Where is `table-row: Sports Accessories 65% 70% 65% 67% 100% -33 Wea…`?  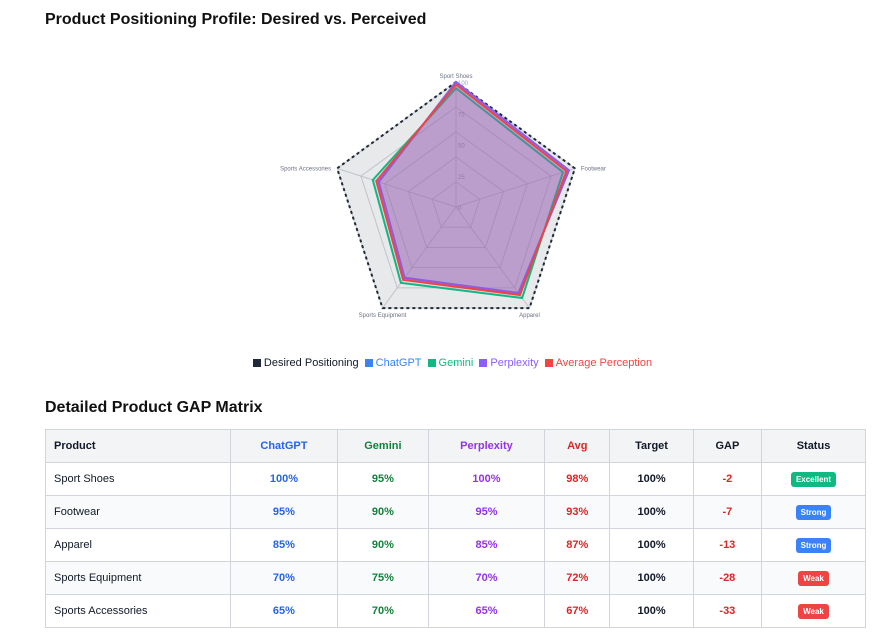
table-row: Sports Accessories 65% 70% 65% 67% 100% -33 Wea… is located at coordinates (455, 611).